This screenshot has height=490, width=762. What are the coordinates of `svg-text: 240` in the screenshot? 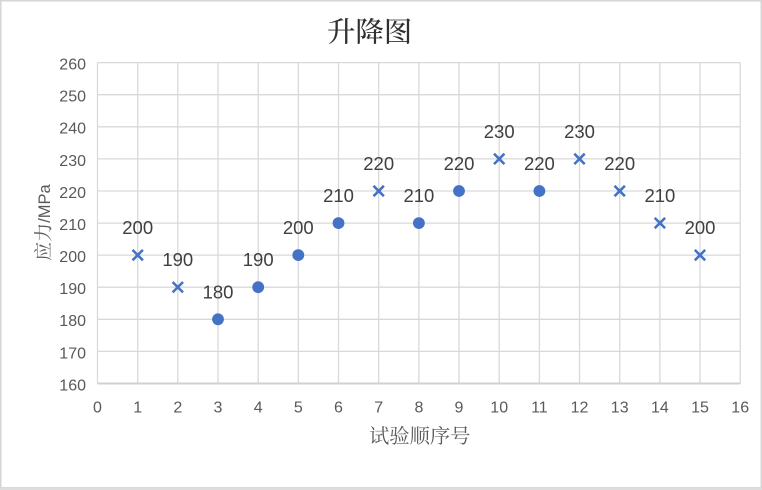 It's located at (72, 129).